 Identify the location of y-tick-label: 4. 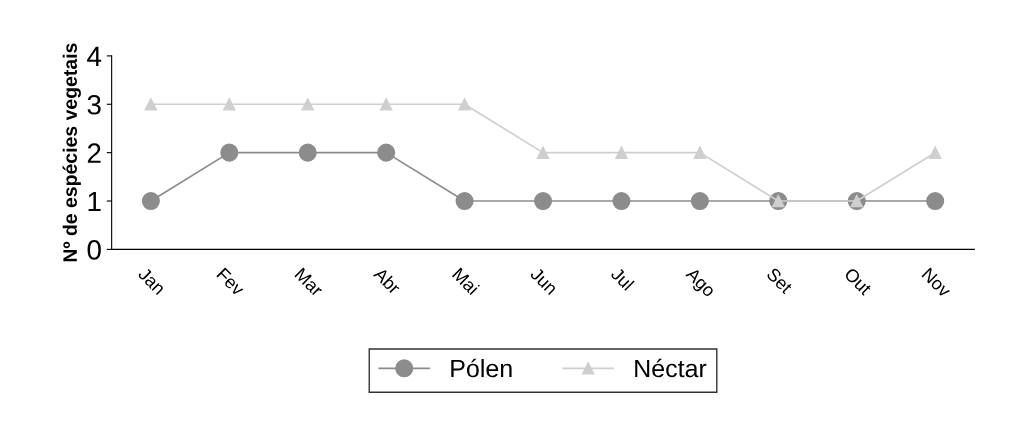
(94, 56).